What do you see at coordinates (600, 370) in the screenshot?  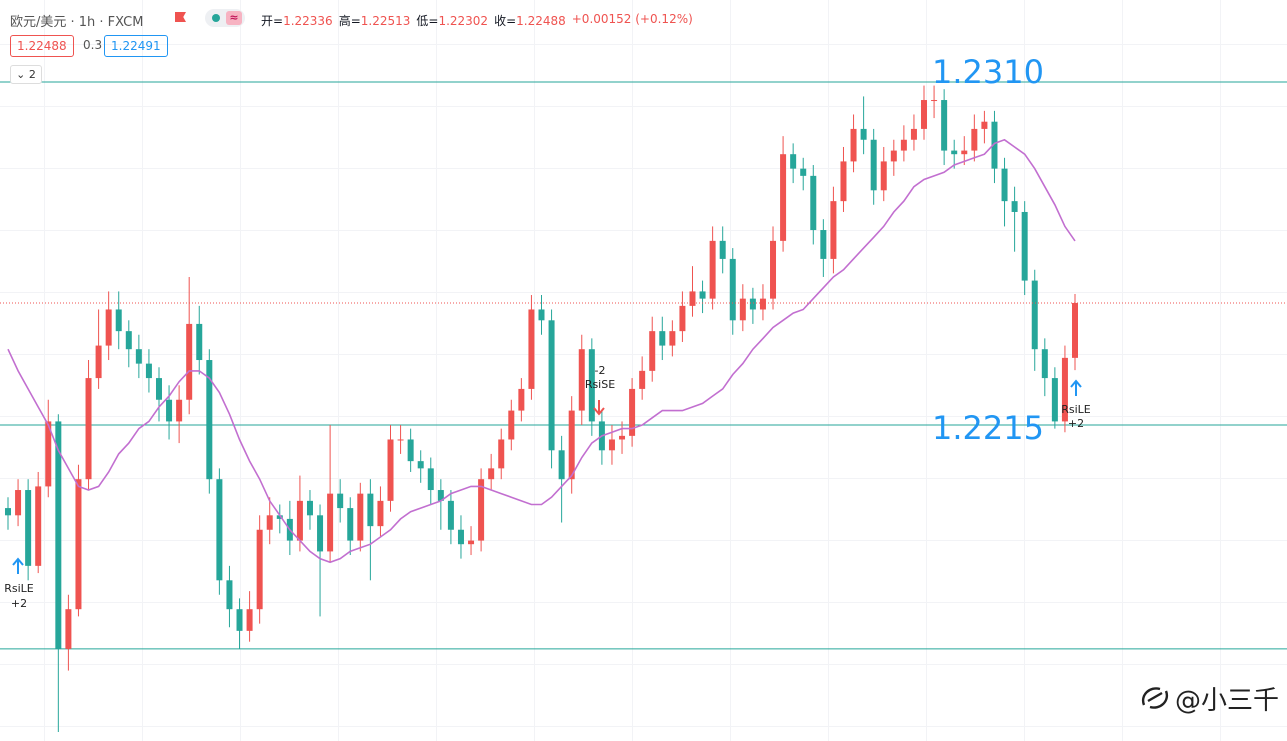 I see `signal-size: -2` at bounding box center [600, 370].